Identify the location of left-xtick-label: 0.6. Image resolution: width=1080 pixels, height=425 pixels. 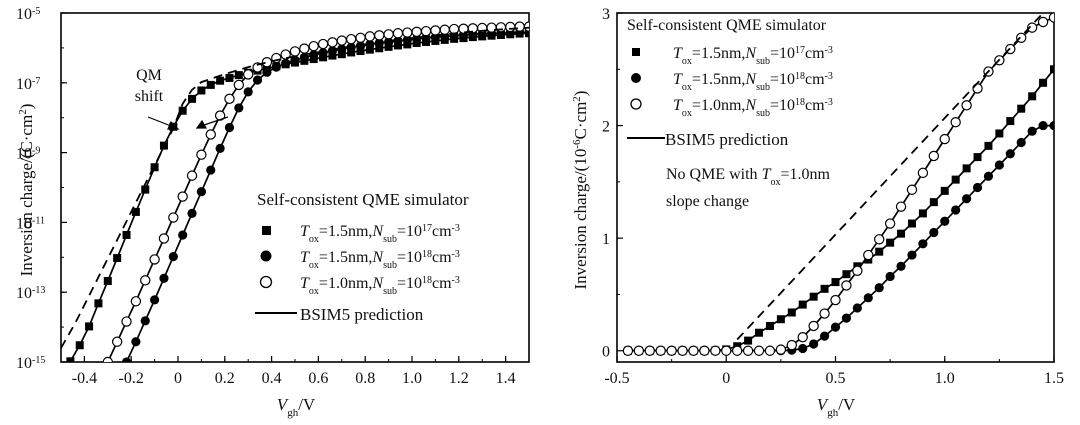
(318, 378).